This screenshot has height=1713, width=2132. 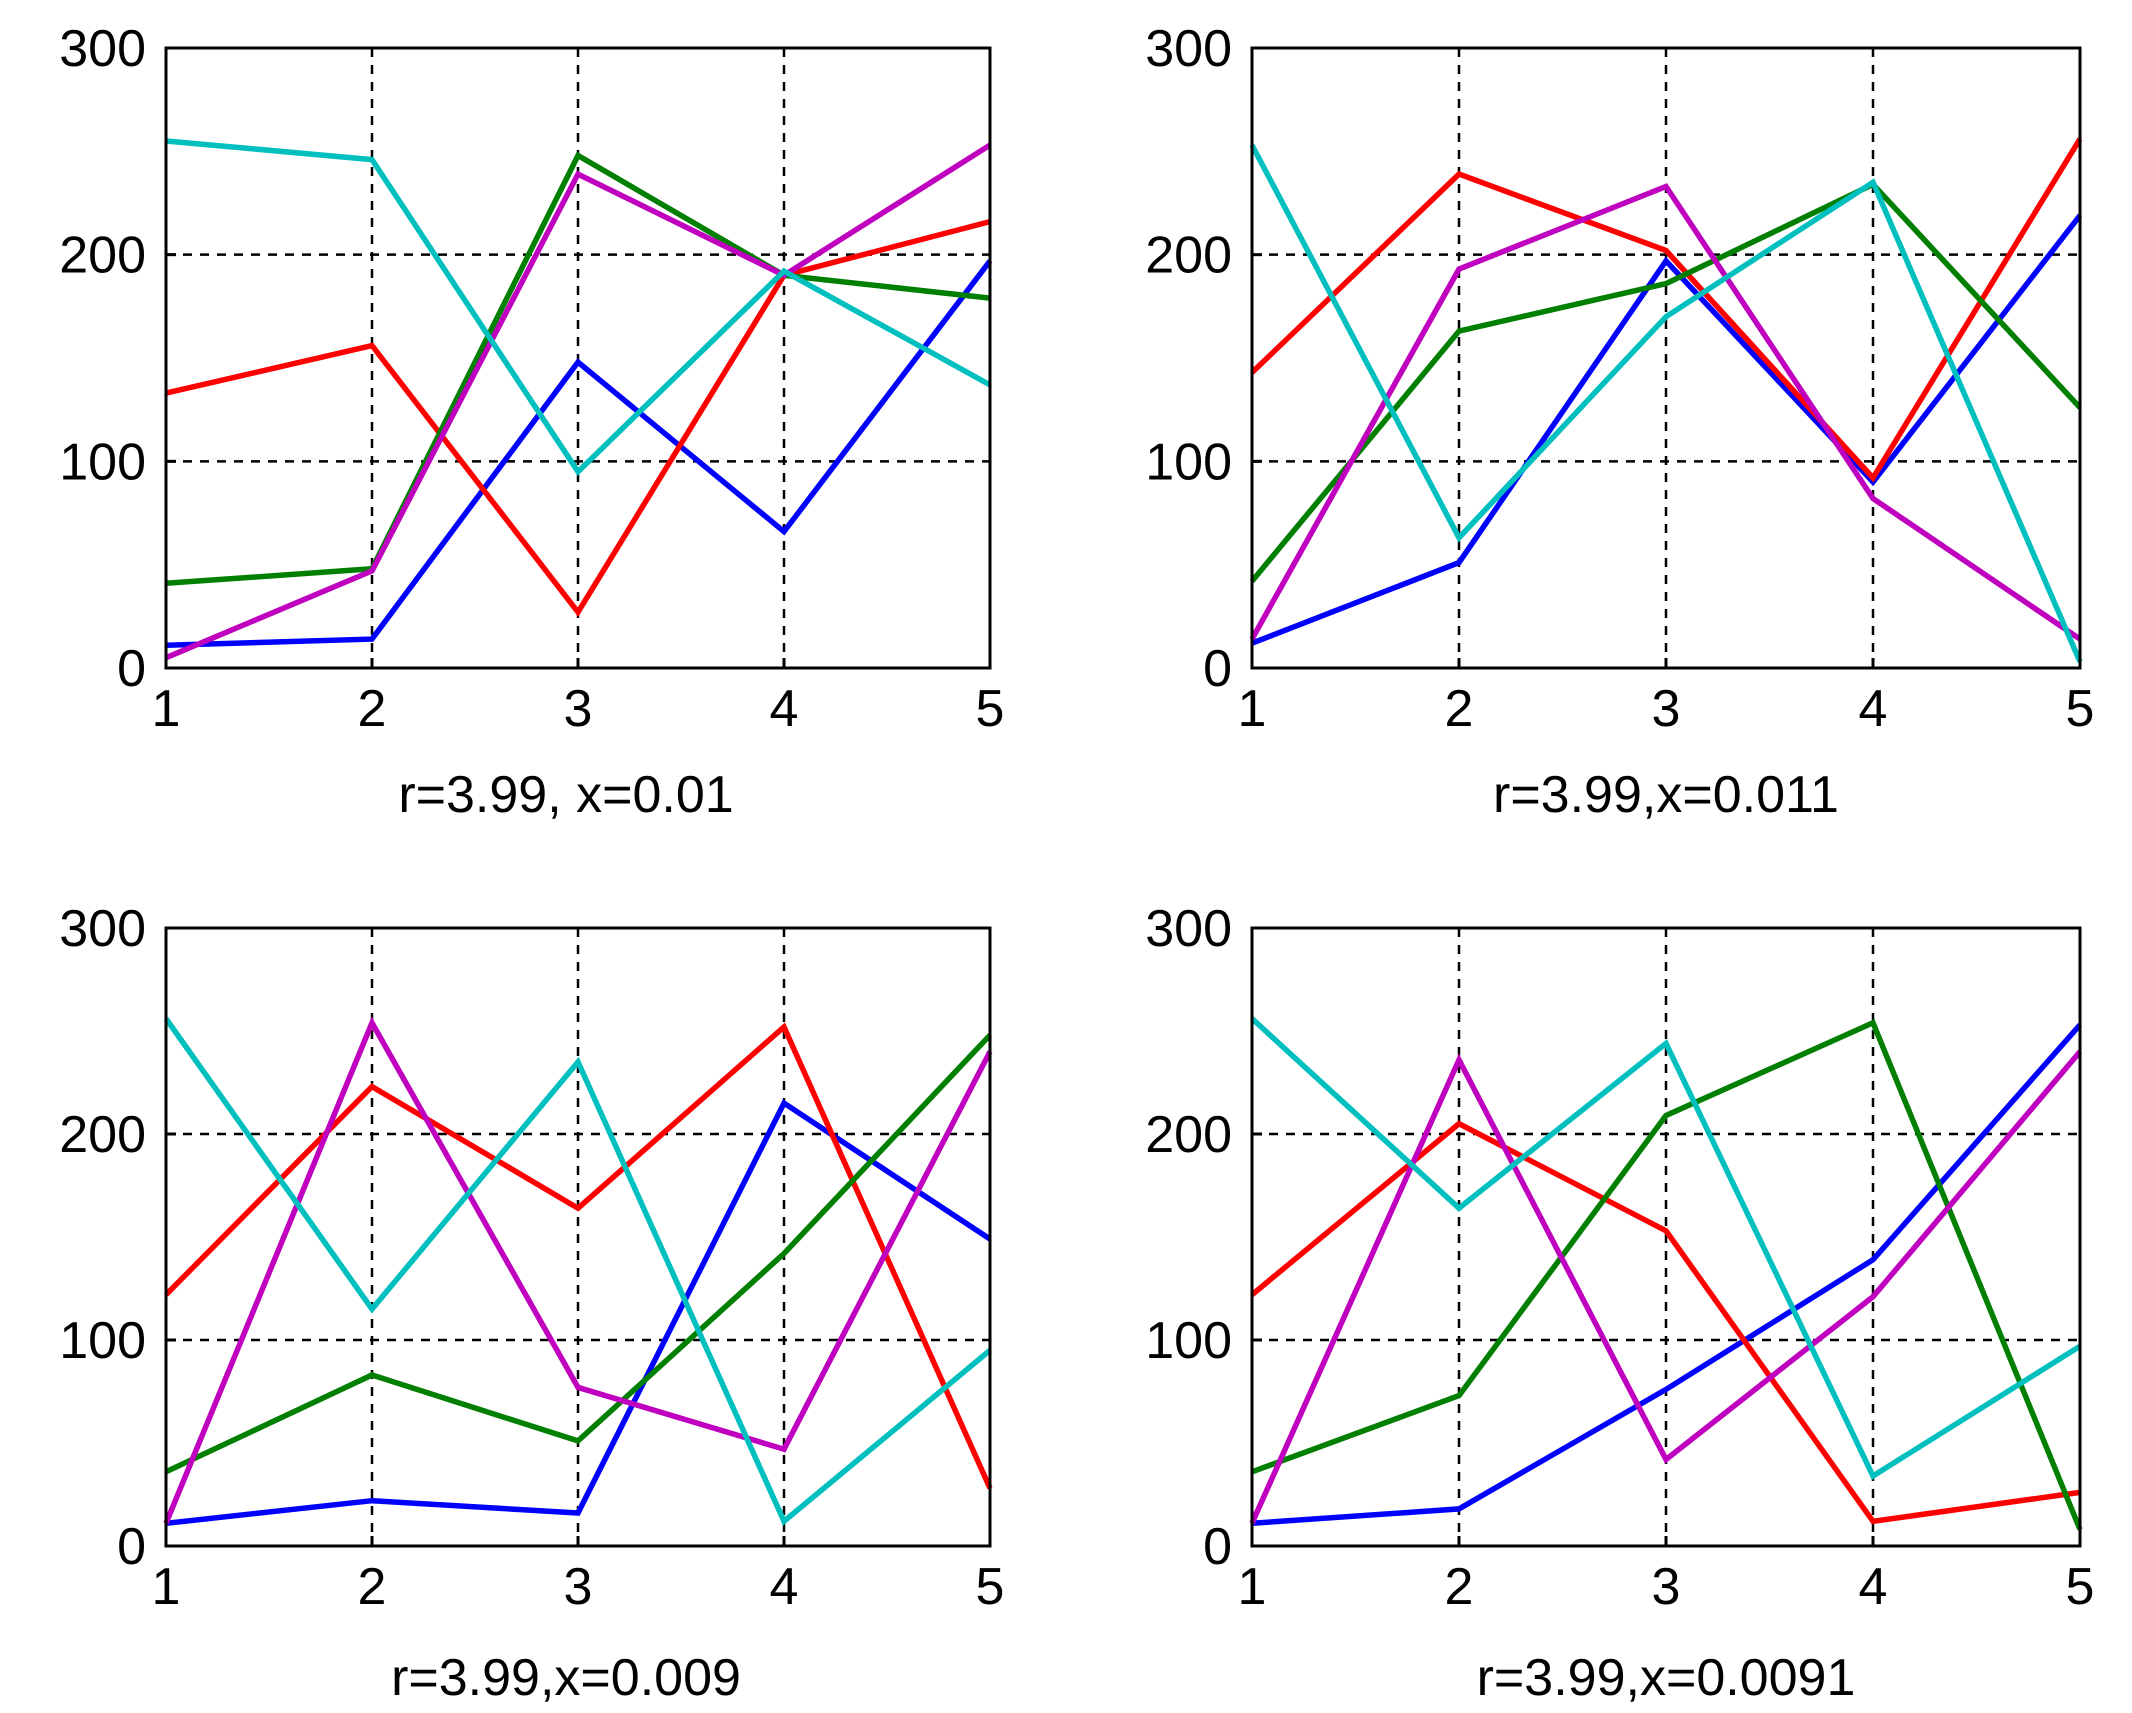 I want to click on xlabel: r=3.99,x=0.011, so click(x=1666, y=795).